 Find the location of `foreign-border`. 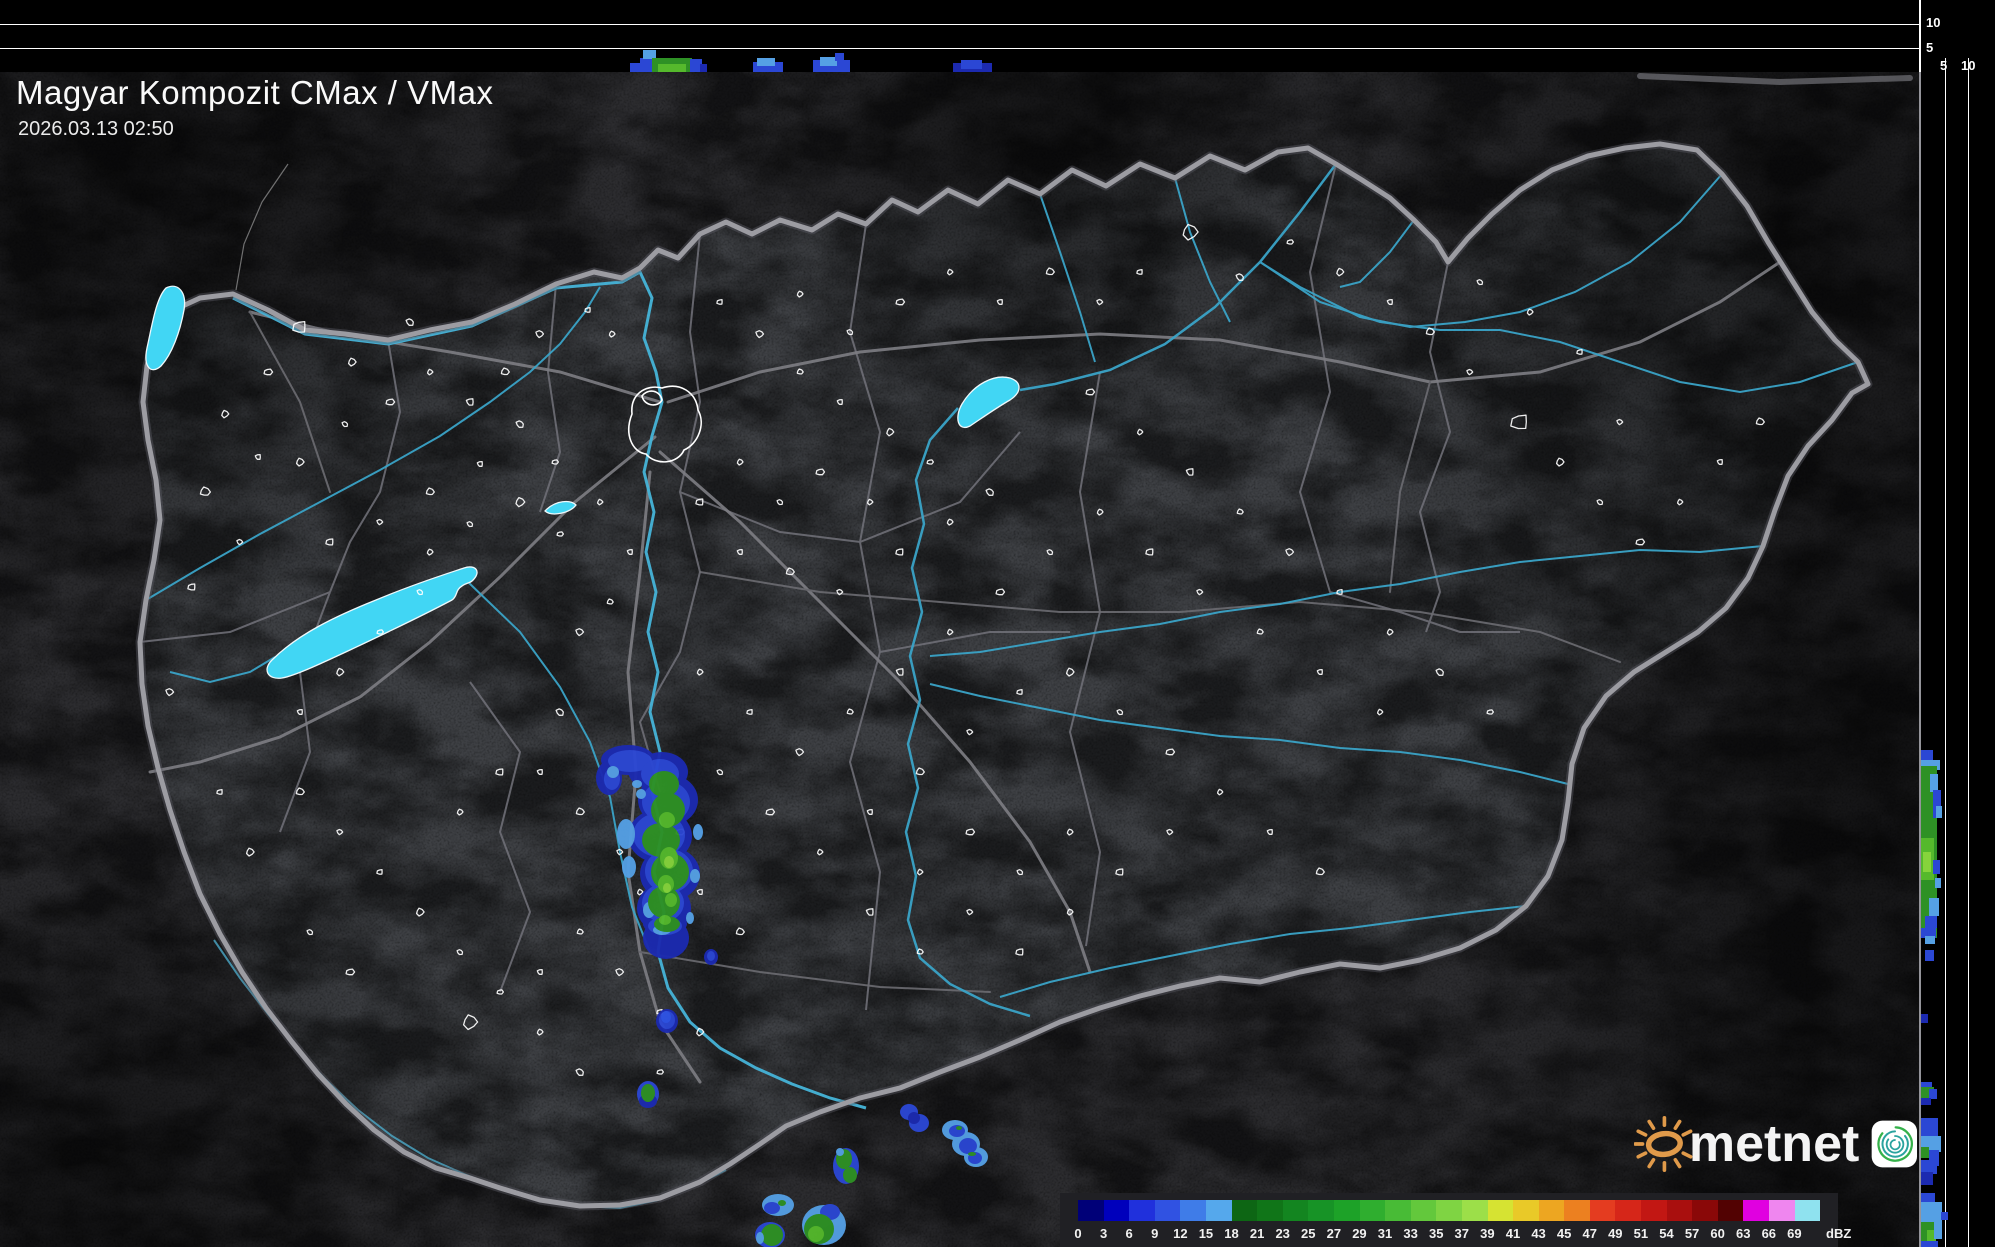

foreign-border is located at coordinates (262, 227).